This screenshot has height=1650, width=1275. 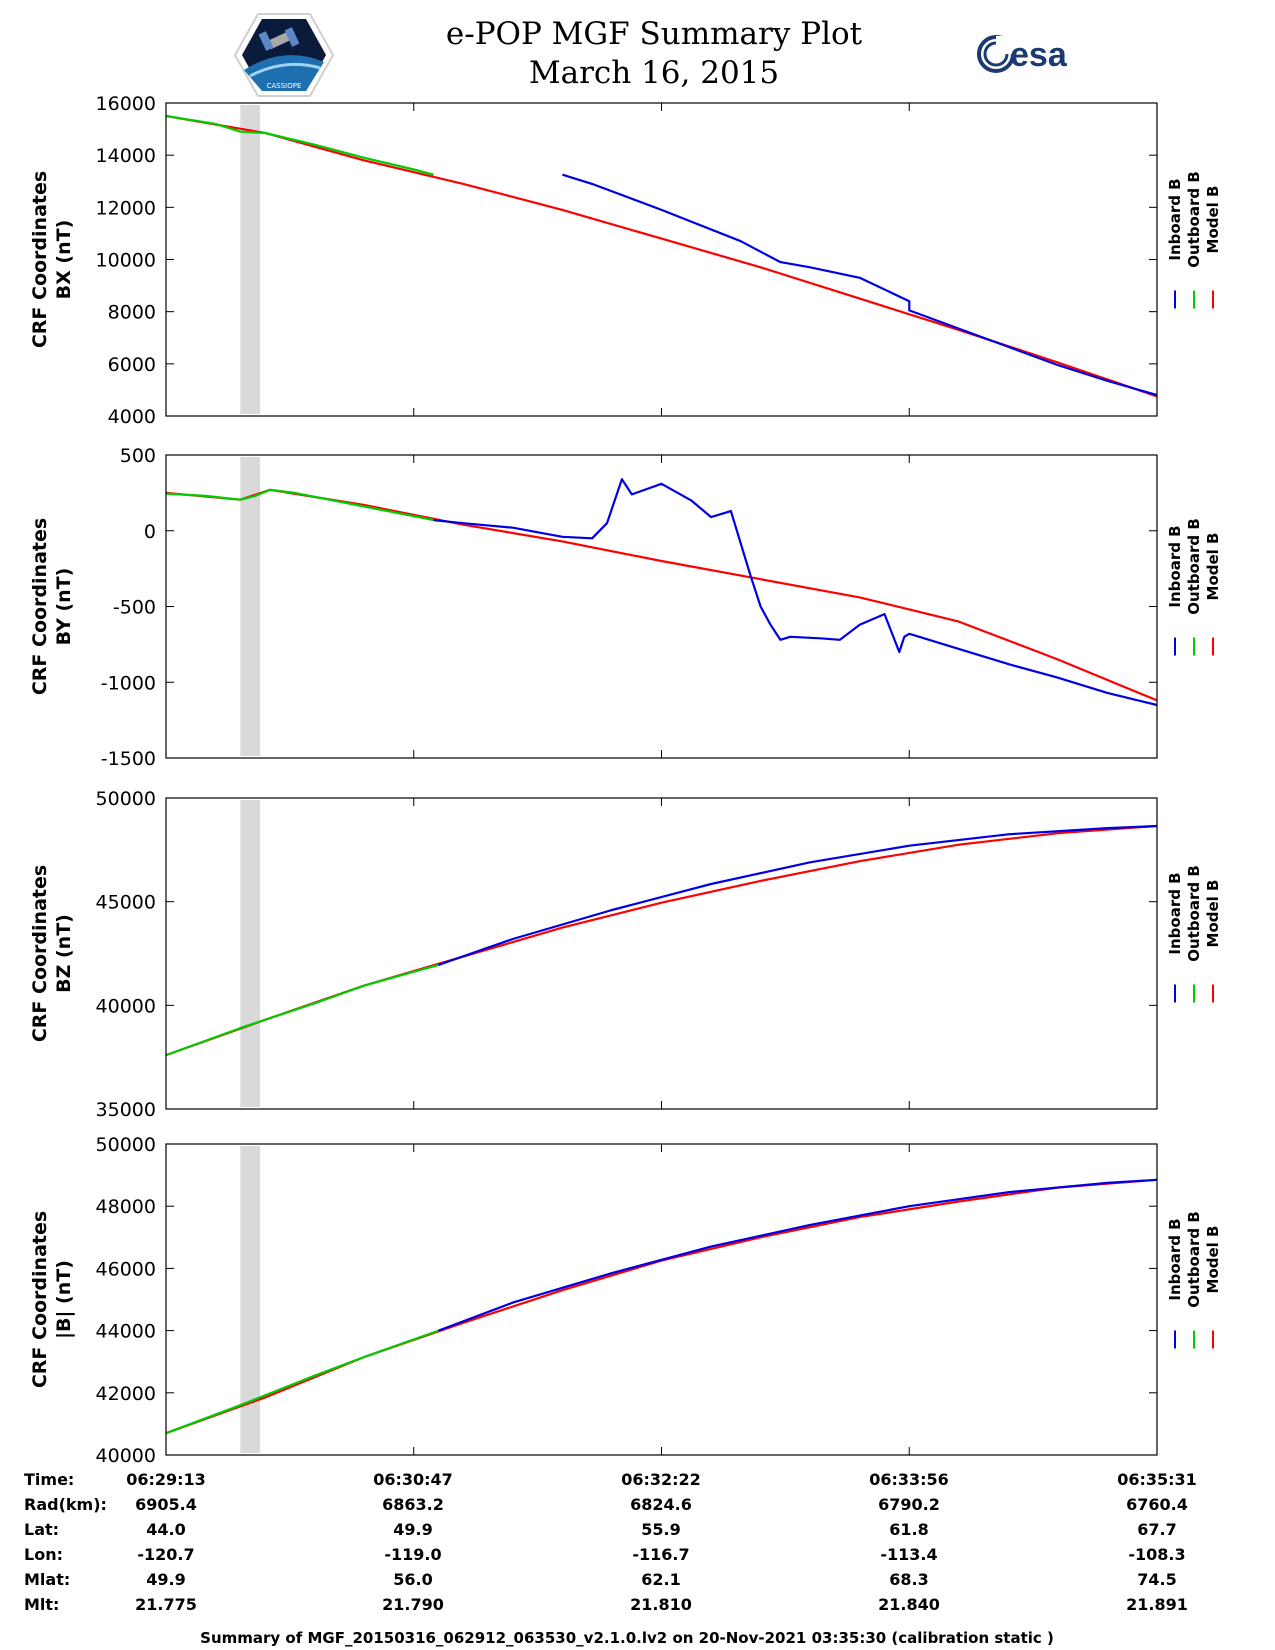 I want to click on ephemeris-value: 06:35:31, so click(x=1157, y=1479).